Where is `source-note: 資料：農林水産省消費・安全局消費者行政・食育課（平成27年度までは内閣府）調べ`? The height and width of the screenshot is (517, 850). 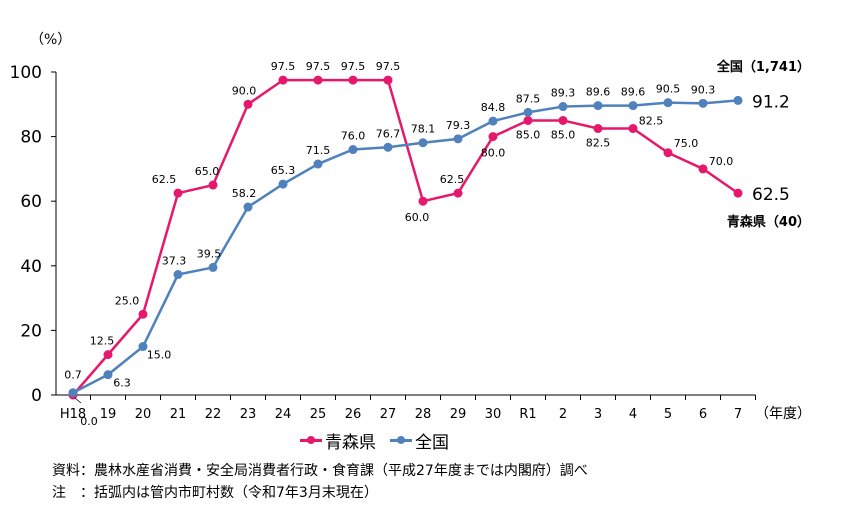 source-note: 資料：農林水産省消費・安全局消費者行政・食育課（平成27年度までは内閣府）調べ is located at coordinates (320, 471).